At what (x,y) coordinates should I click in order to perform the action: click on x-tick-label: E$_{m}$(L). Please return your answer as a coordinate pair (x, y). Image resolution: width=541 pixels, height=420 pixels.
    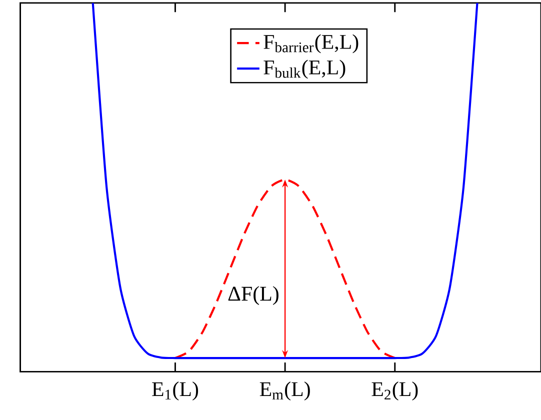
    Looking at the image, I should click on (285, 391).